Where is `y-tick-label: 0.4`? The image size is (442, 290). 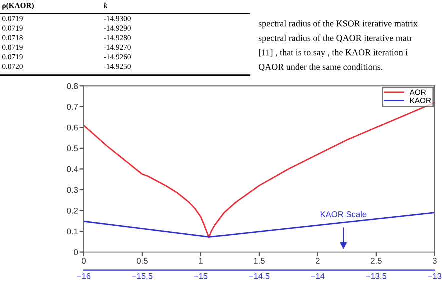
y-tick-label: 0.4 is located at coordinates (72, 169).